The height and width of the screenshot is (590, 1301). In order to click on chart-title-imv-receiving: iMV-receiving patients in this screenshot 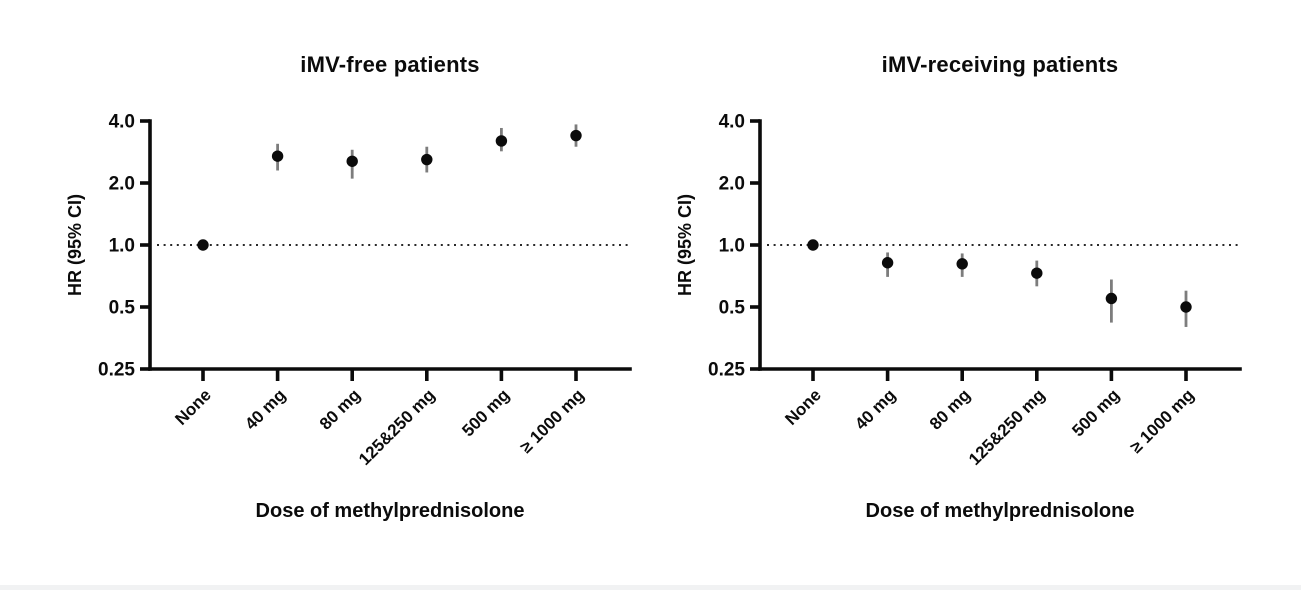, I will do `click(1000, 64)`.